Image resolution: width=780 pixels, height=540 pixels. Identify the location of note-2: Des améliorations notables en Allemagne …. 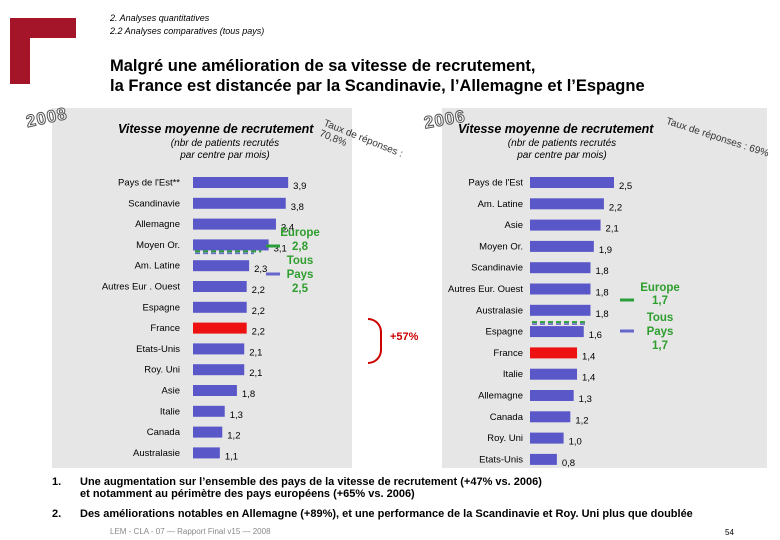
(386, 514).